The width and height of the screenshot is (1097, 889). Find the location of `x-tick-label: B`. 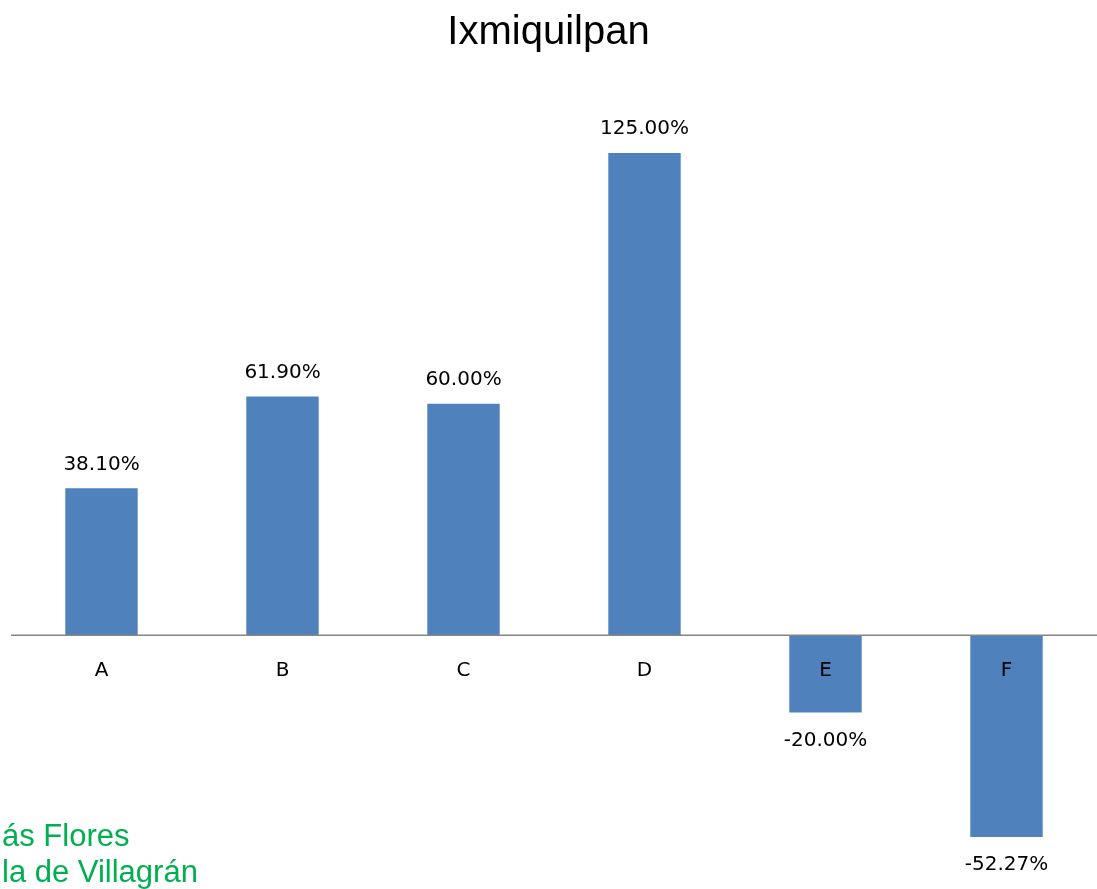

x-tick-label: B is located at coordinates (282, 668).